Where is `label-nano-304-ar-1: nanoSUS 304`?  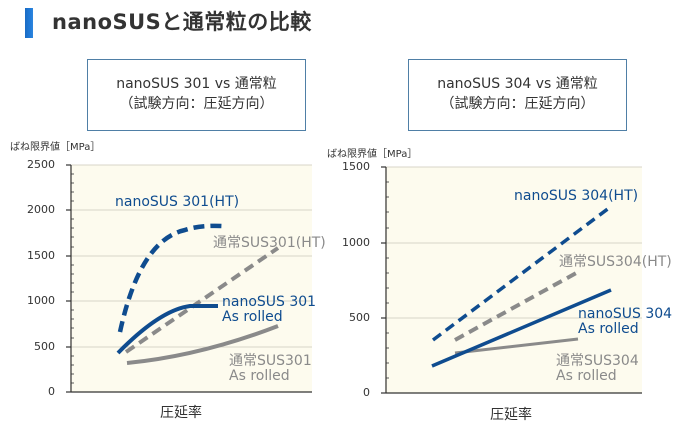 label-nano-304-ar-1: nanoSUS 304 is located at coordinates (625, 314).